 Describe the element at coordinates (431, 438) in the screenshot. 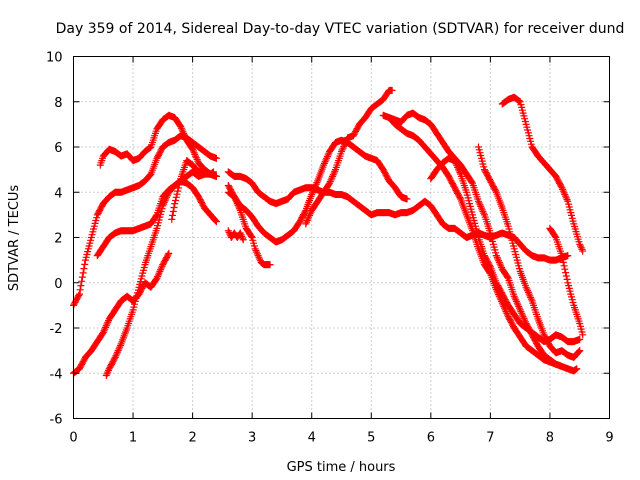

I see `x-tick-label: 6` at that location.